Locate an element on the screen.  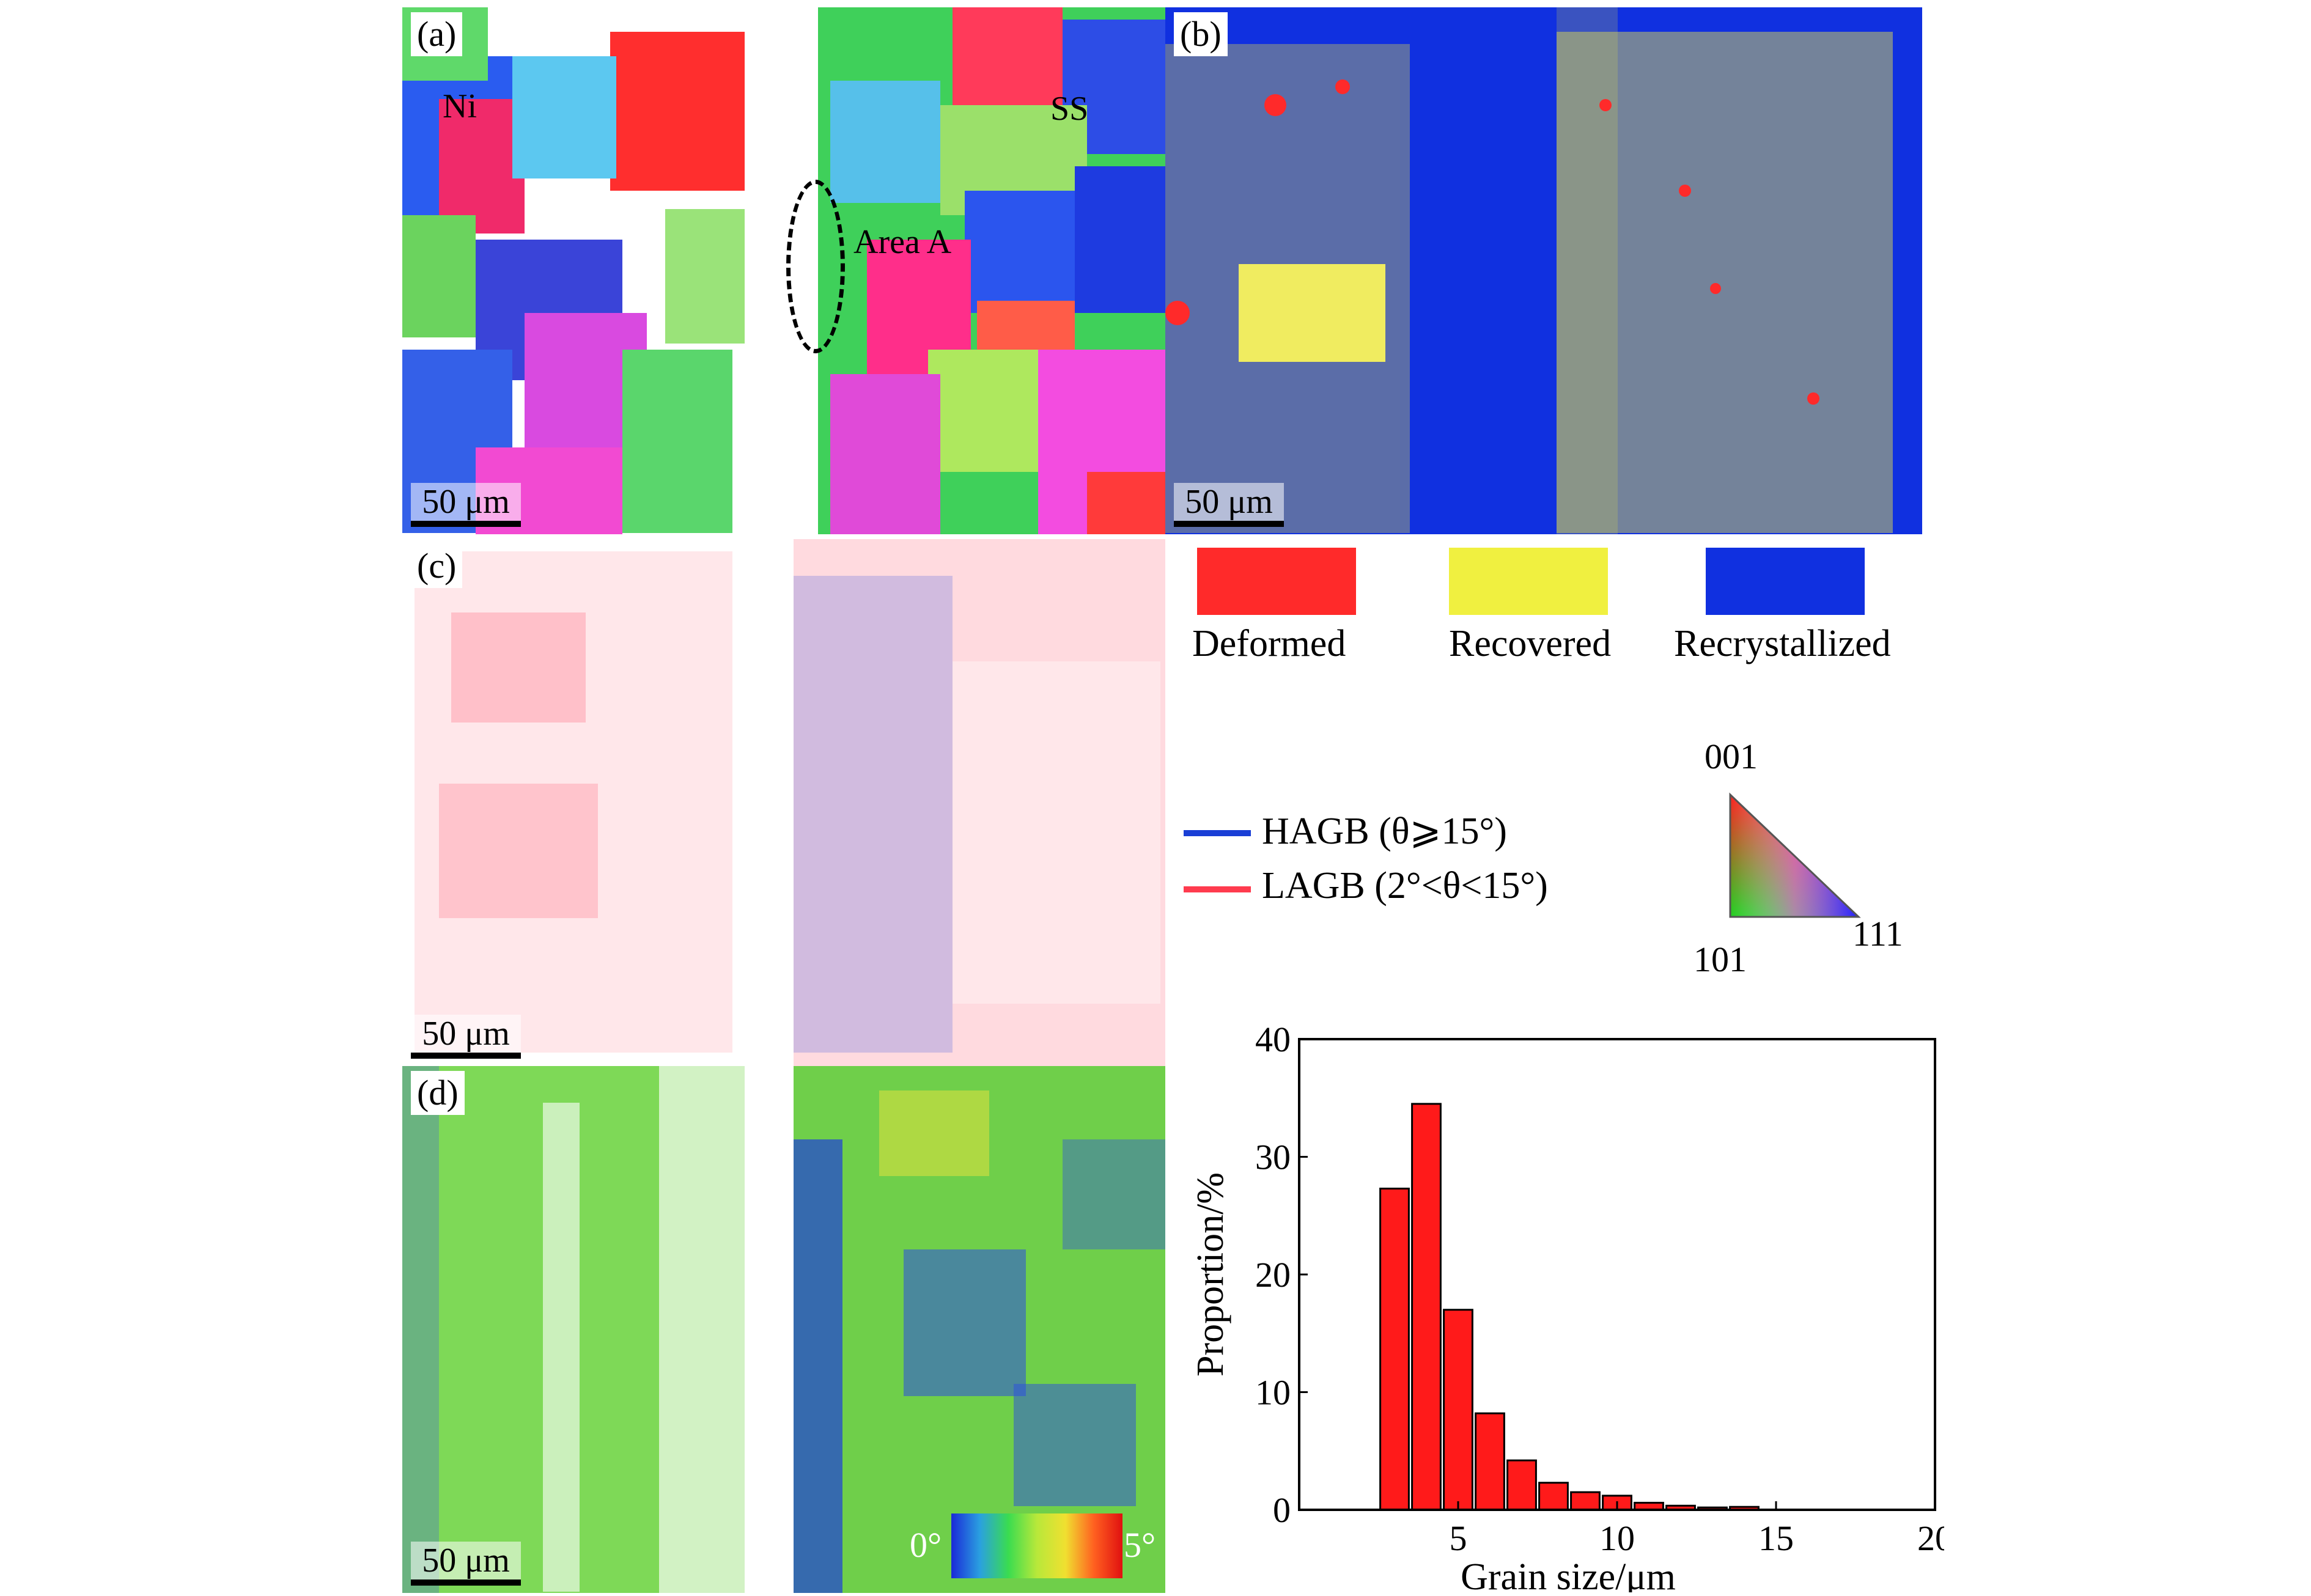
panel-a-ipf-map: (a) Ni SS Area A 50 μm is located at coordinates (783, 270).